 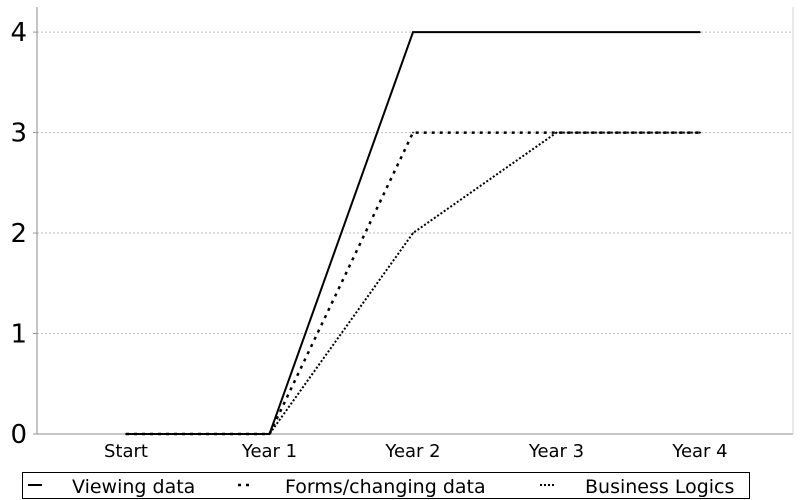 I want to click on x-tick-labels: Start Year 1 Year 2 Year 3 Year 4, so click(x=416, y=451).